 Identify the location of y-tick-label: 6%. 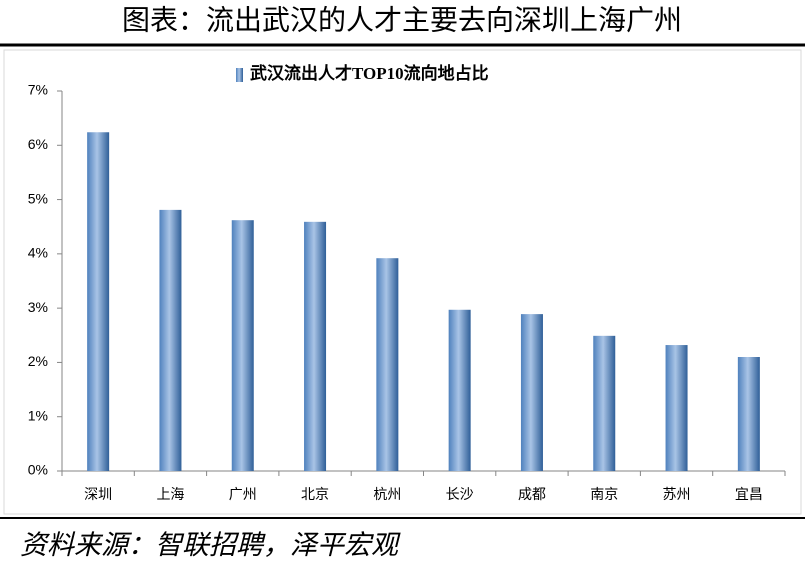
(38, 144).